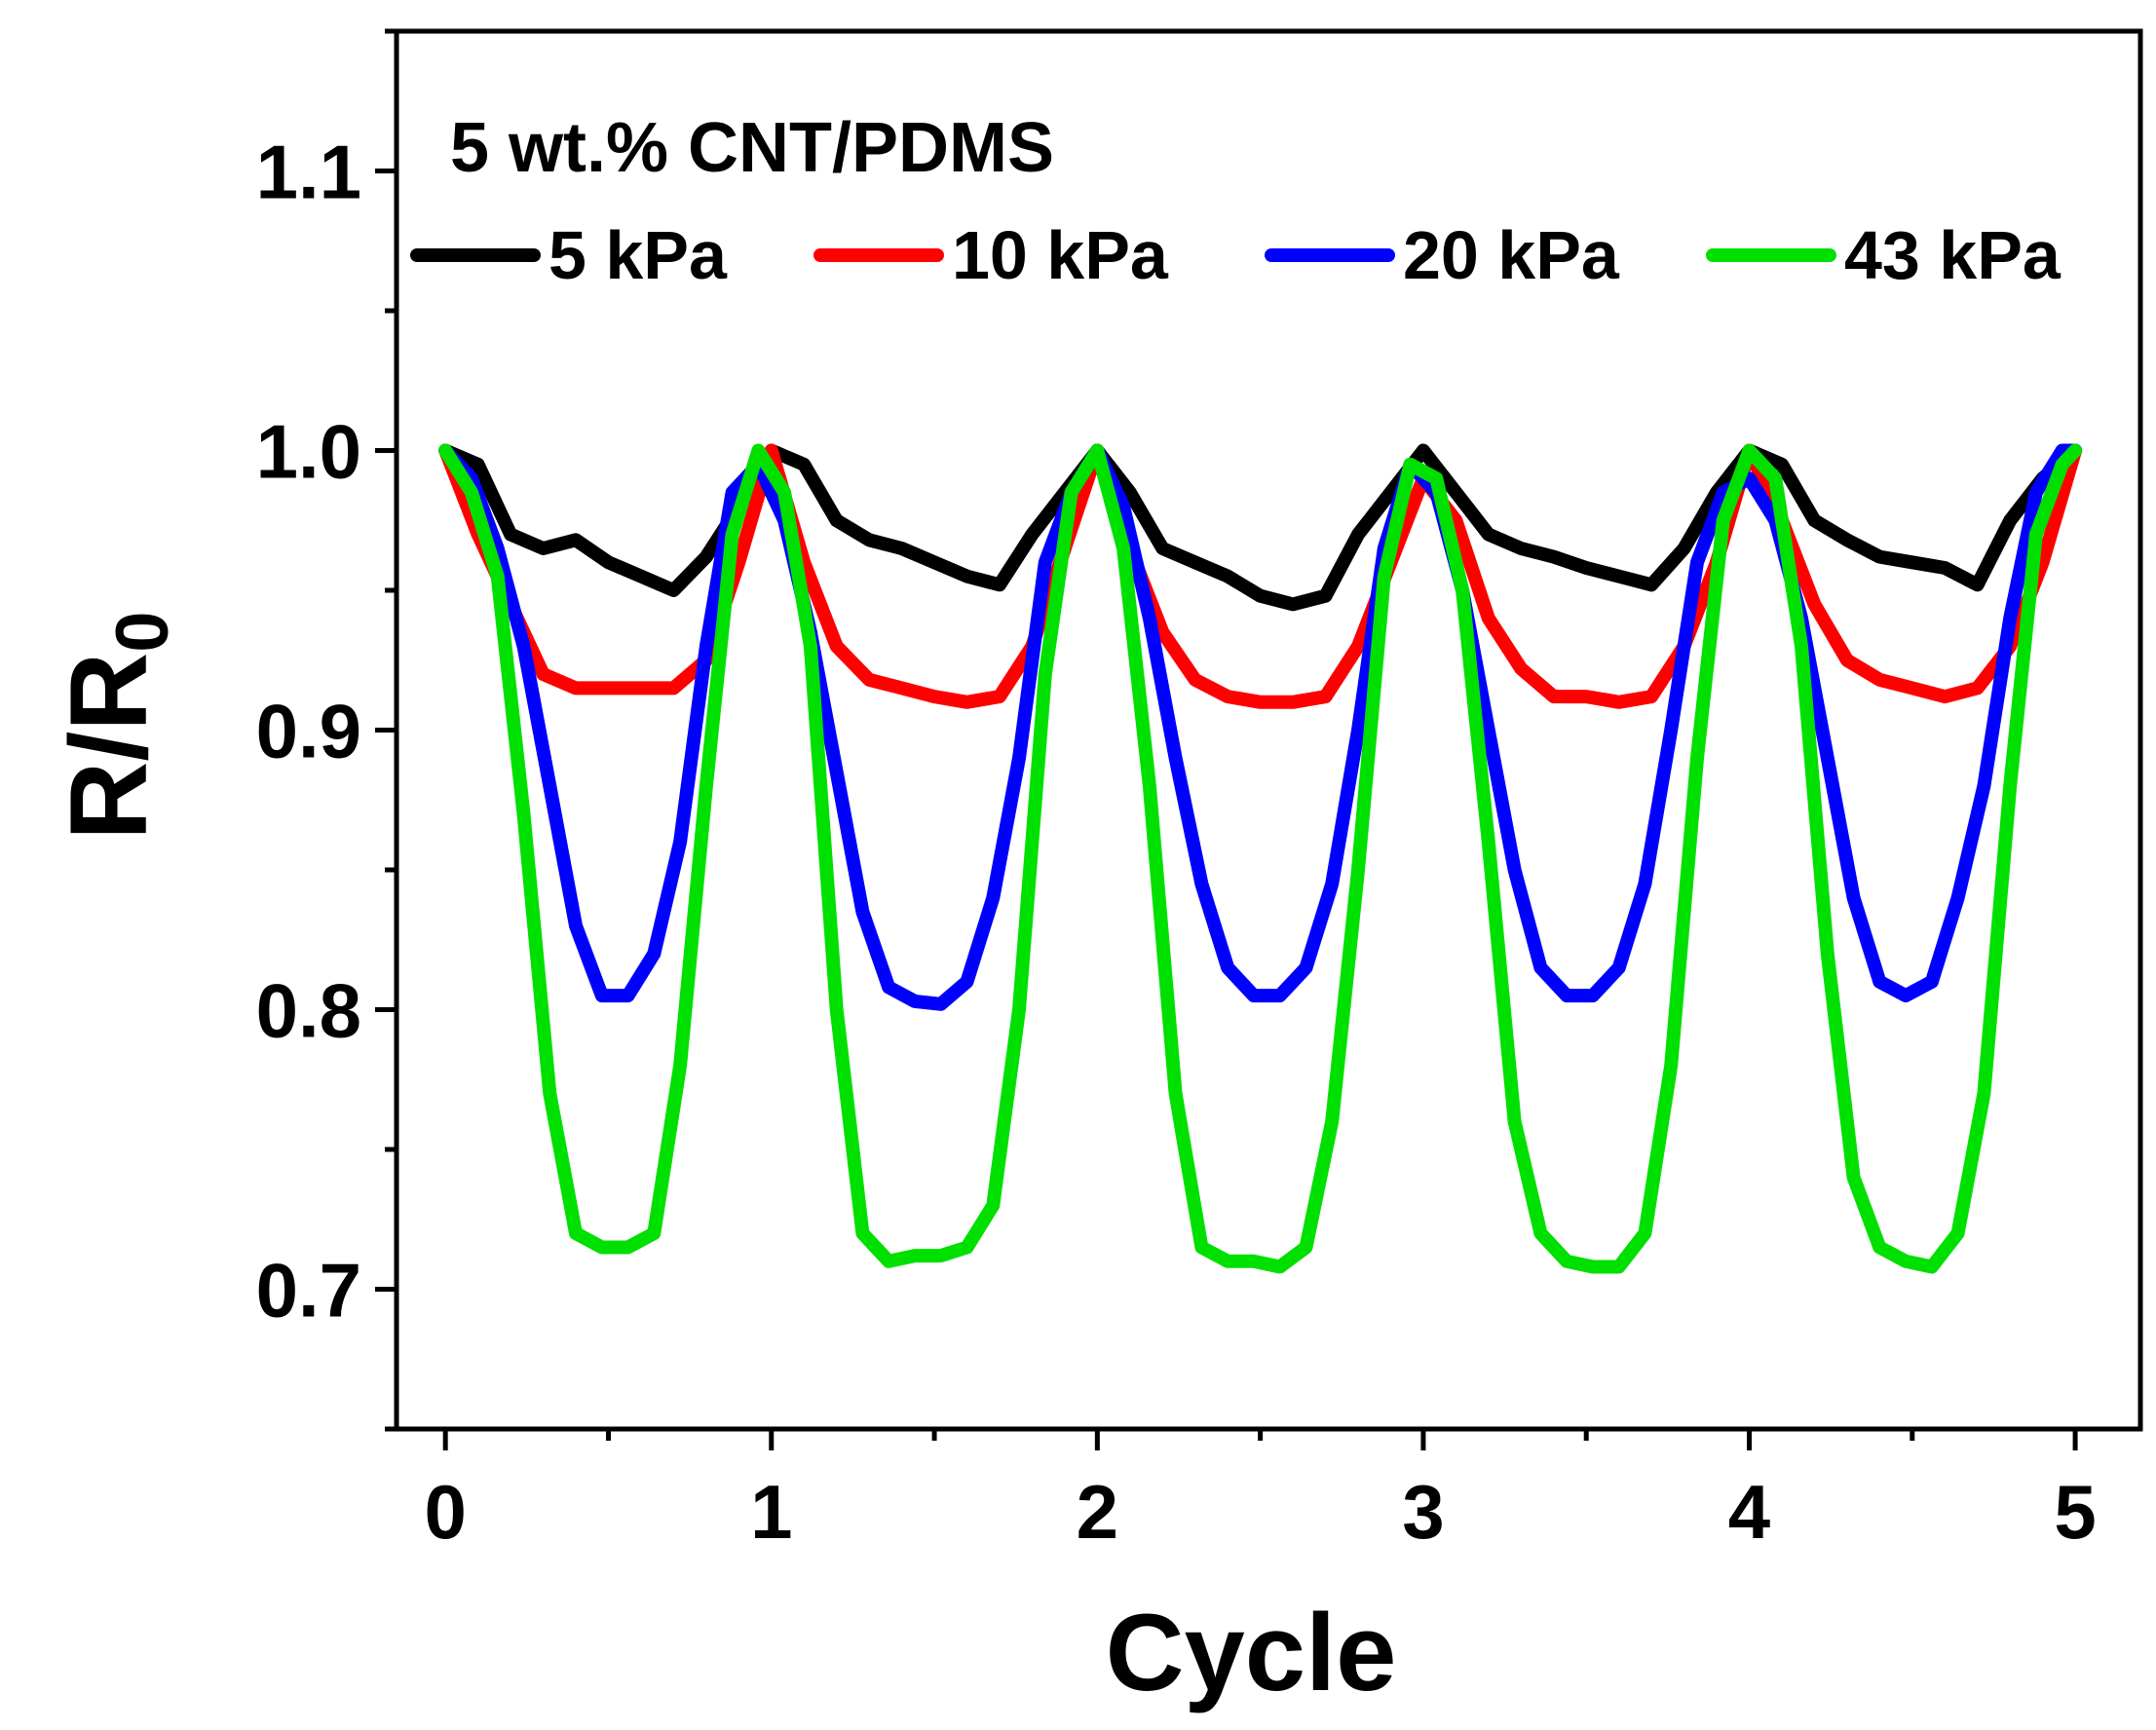 This screenshot has height=1730, width=2156. I want to click on y-axis-title-subscript: 0, so click(142, 631).